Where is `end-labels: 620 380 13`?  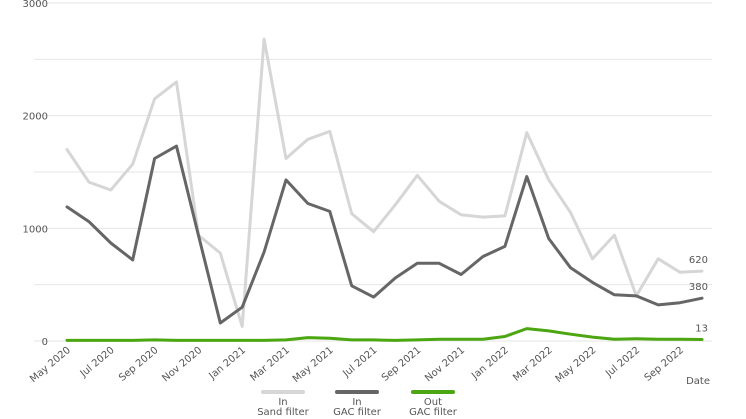 end-labels: 620 380 13 is located at coordinates (698, 294).